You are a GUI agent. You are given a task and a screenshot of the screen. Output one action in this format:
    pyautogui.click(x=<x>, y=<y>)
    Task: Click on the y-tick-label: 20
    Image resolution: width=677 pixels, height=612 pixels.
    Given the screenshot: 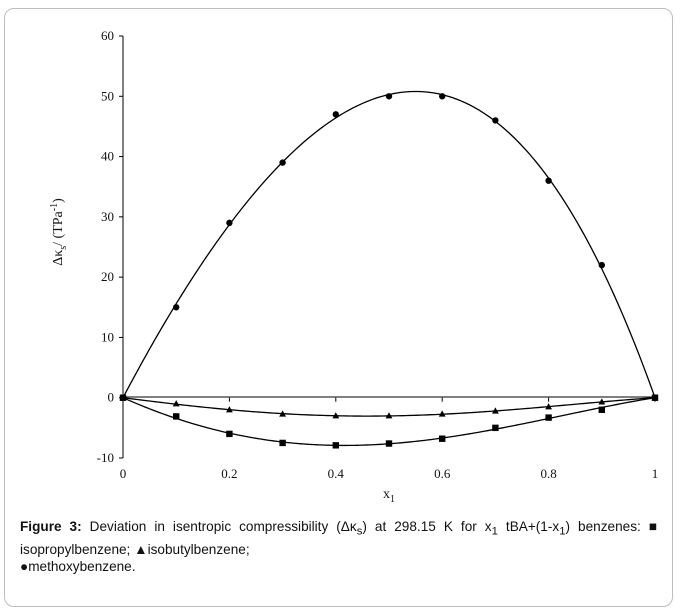 What is the action you would take?
    pyautogui.click(x=107, y=276)
    